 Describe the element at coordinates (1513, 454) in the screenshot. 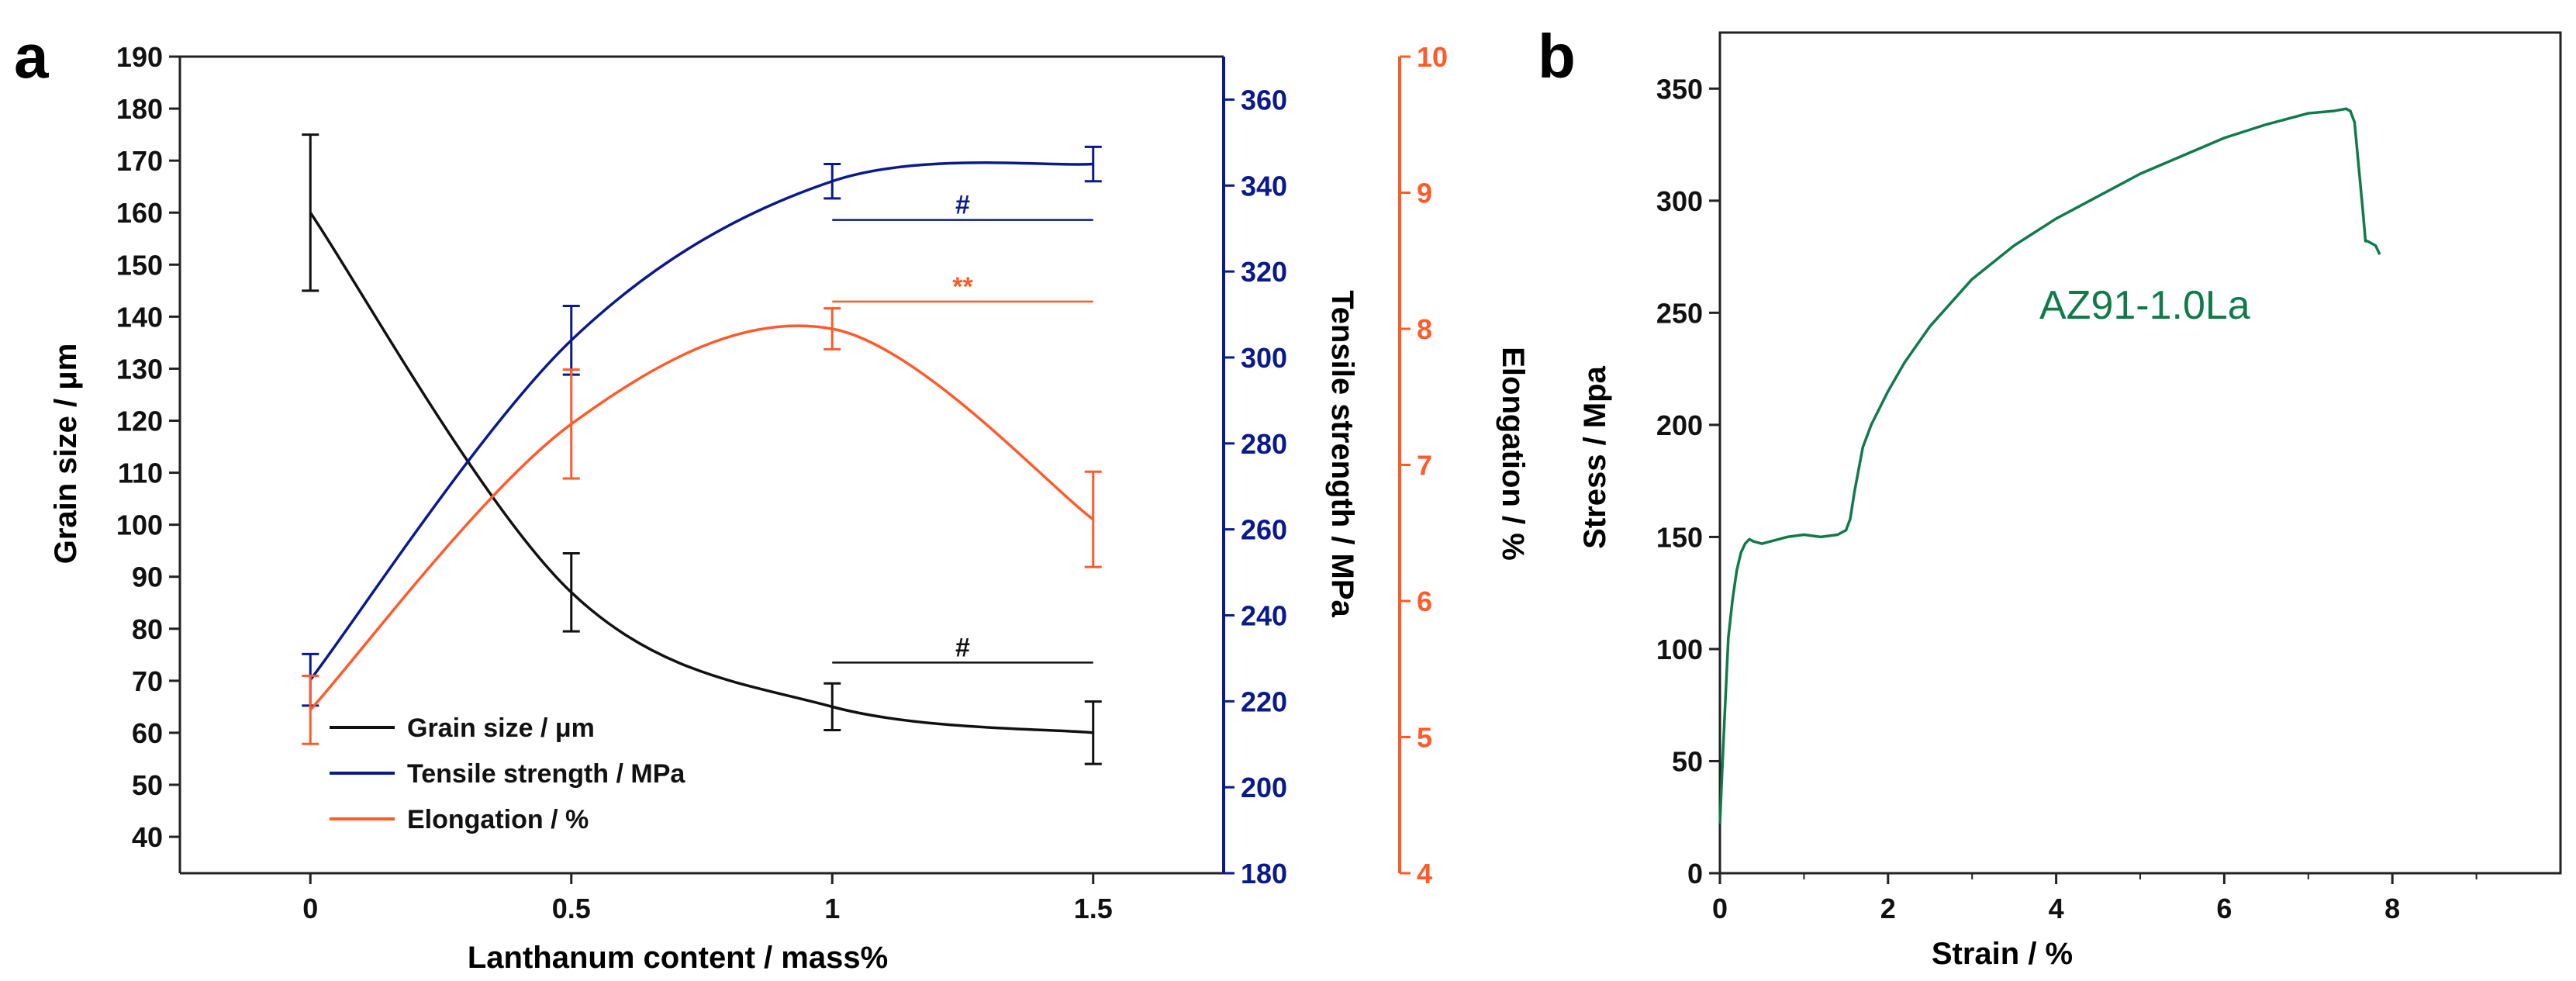

I see `panel-a-elongation-axis-title: Elongation / %` at that location.